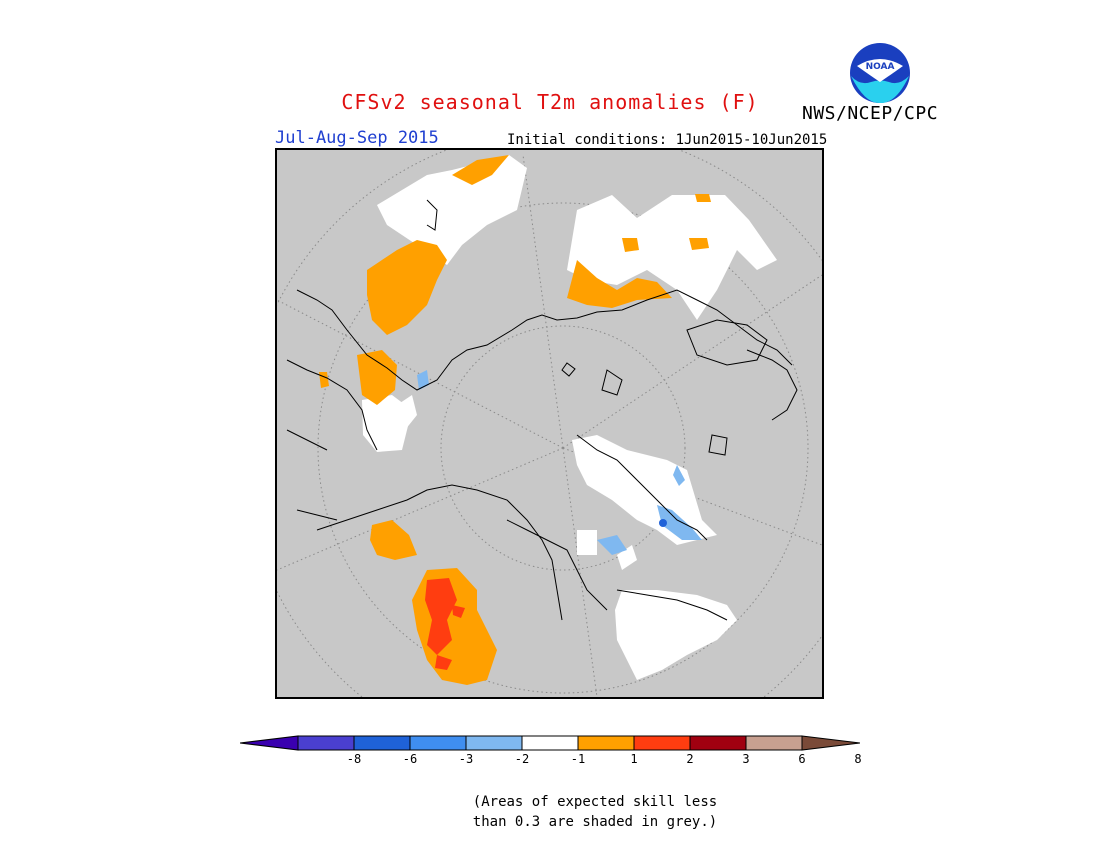  I want to click on colorbar-tick-label: -1, so click(578, 759).